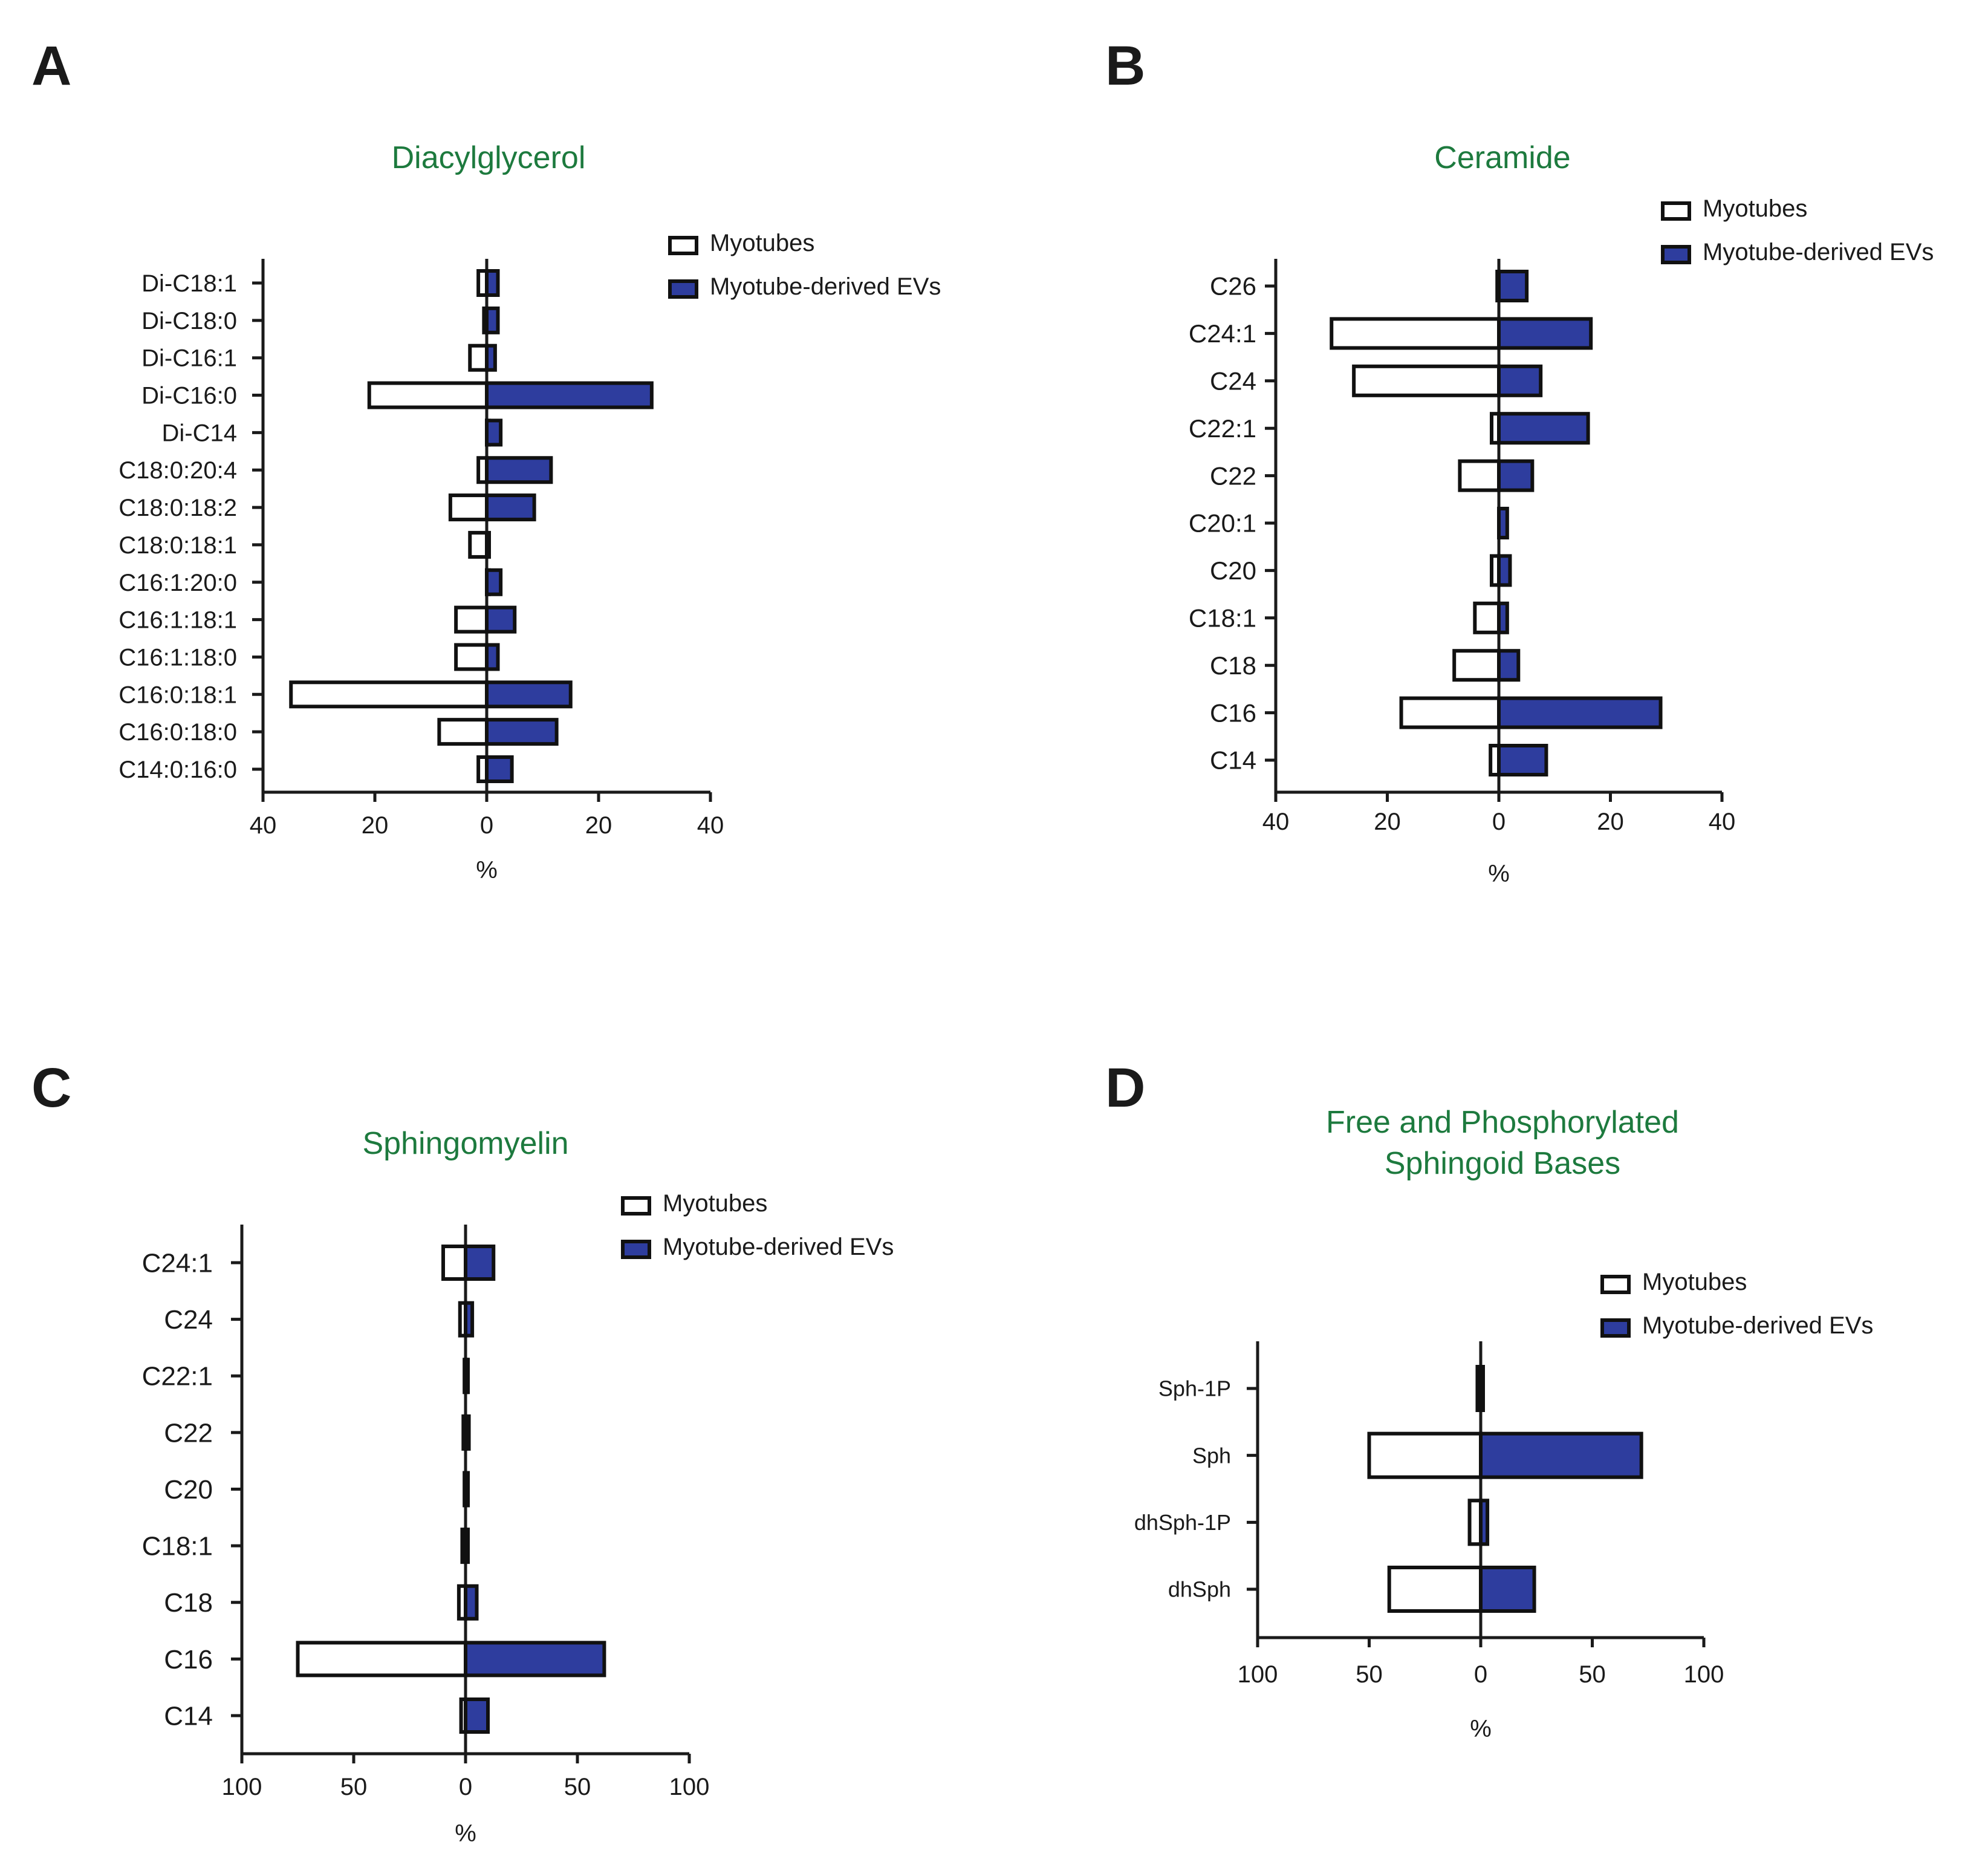 This screenshot has width=1988, height=1865. Describe the element at coordinates (1199, 1589) in the screenshot. I see `category-label: dhSph` at that location.